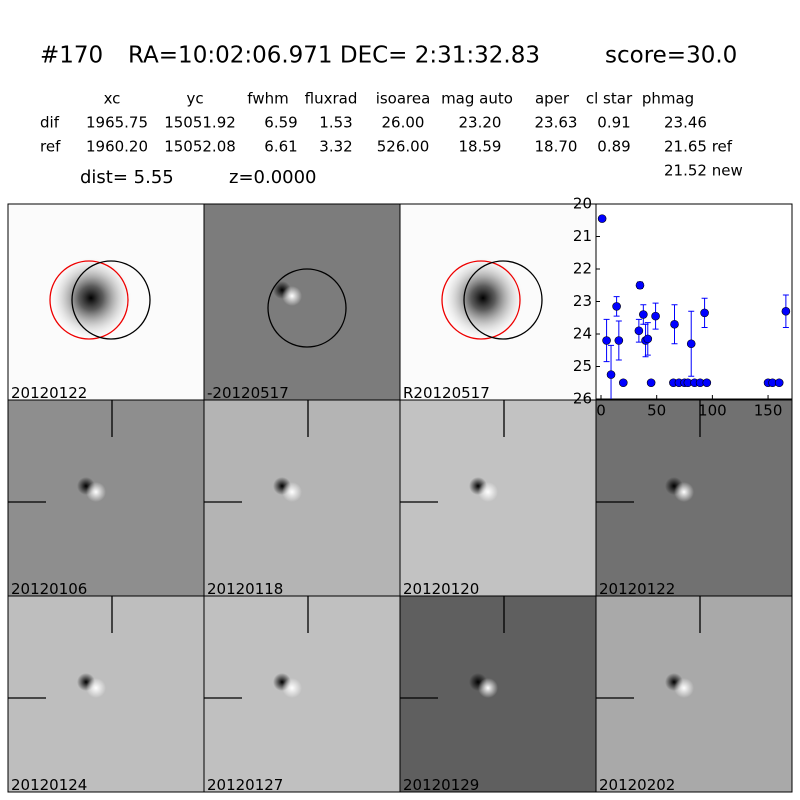 This screenshot has width=800, height=800. Describe the element at coordinates (446, 393) in the screenshot. I see `panel-label: R20120517` at that location.